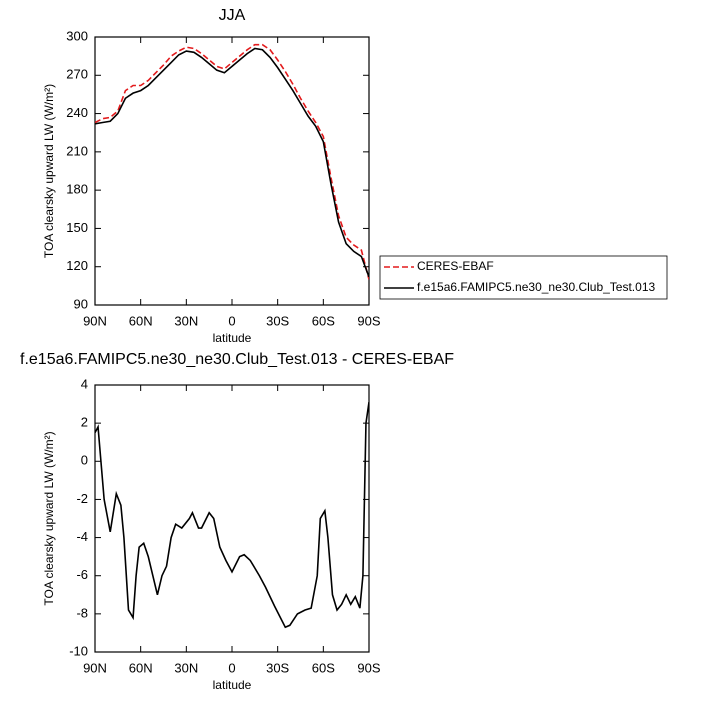  What do you see at coordinates (77, 189) in the screenshot?
I see `y-tick-label: 180` at bounding box center [77, 189].